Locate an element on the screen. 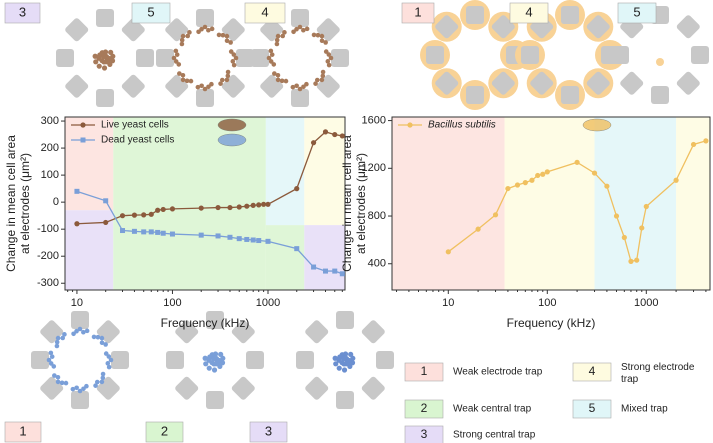 This screenshot has width=713, height=443. y-tick-label: 800 is located at coordinates (377, 216).